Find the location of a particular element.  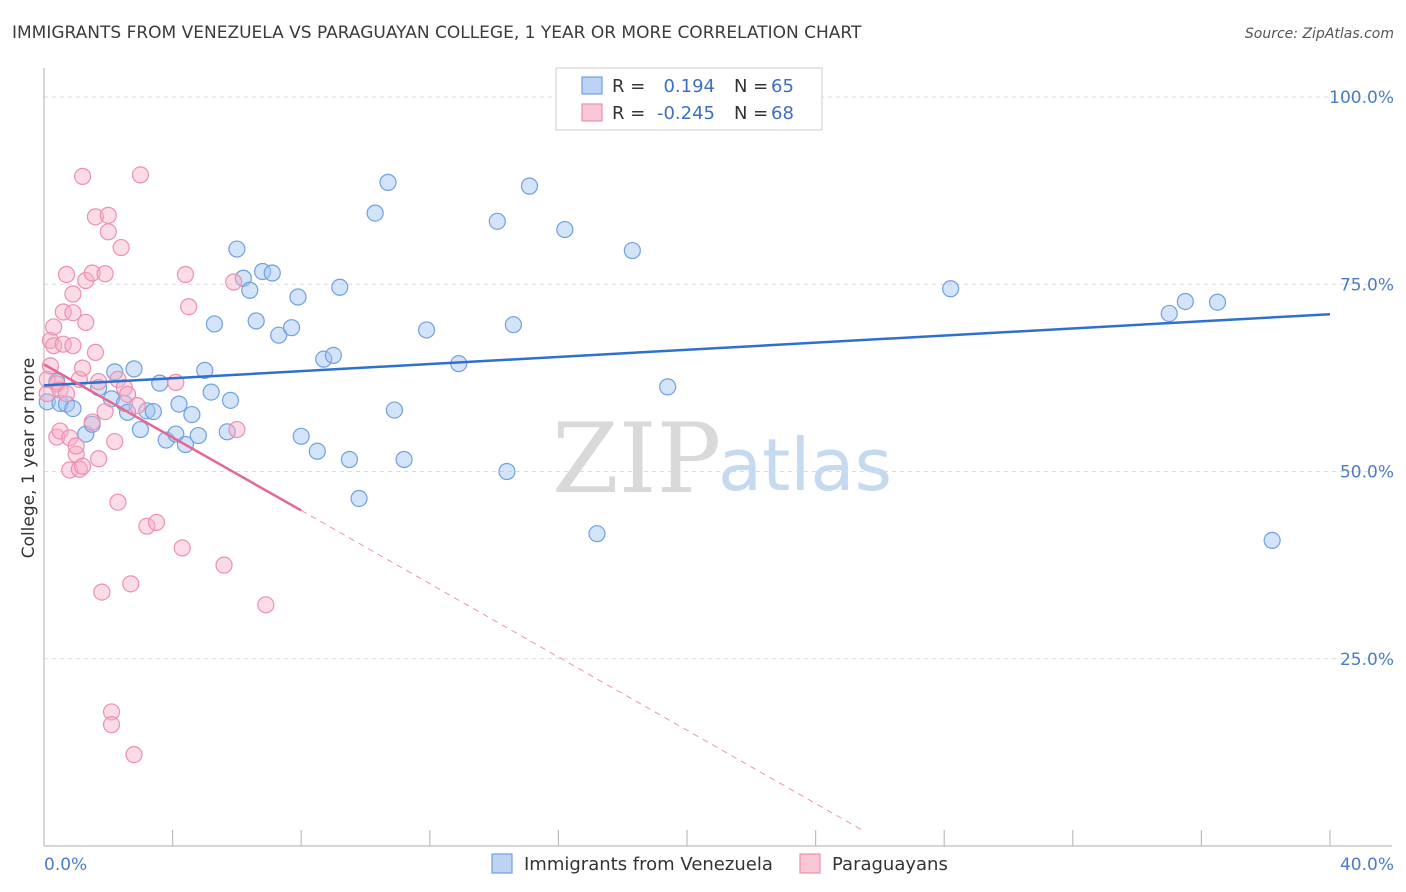

y-tick-label: 100.0% is located at coordinates (1361, 98).